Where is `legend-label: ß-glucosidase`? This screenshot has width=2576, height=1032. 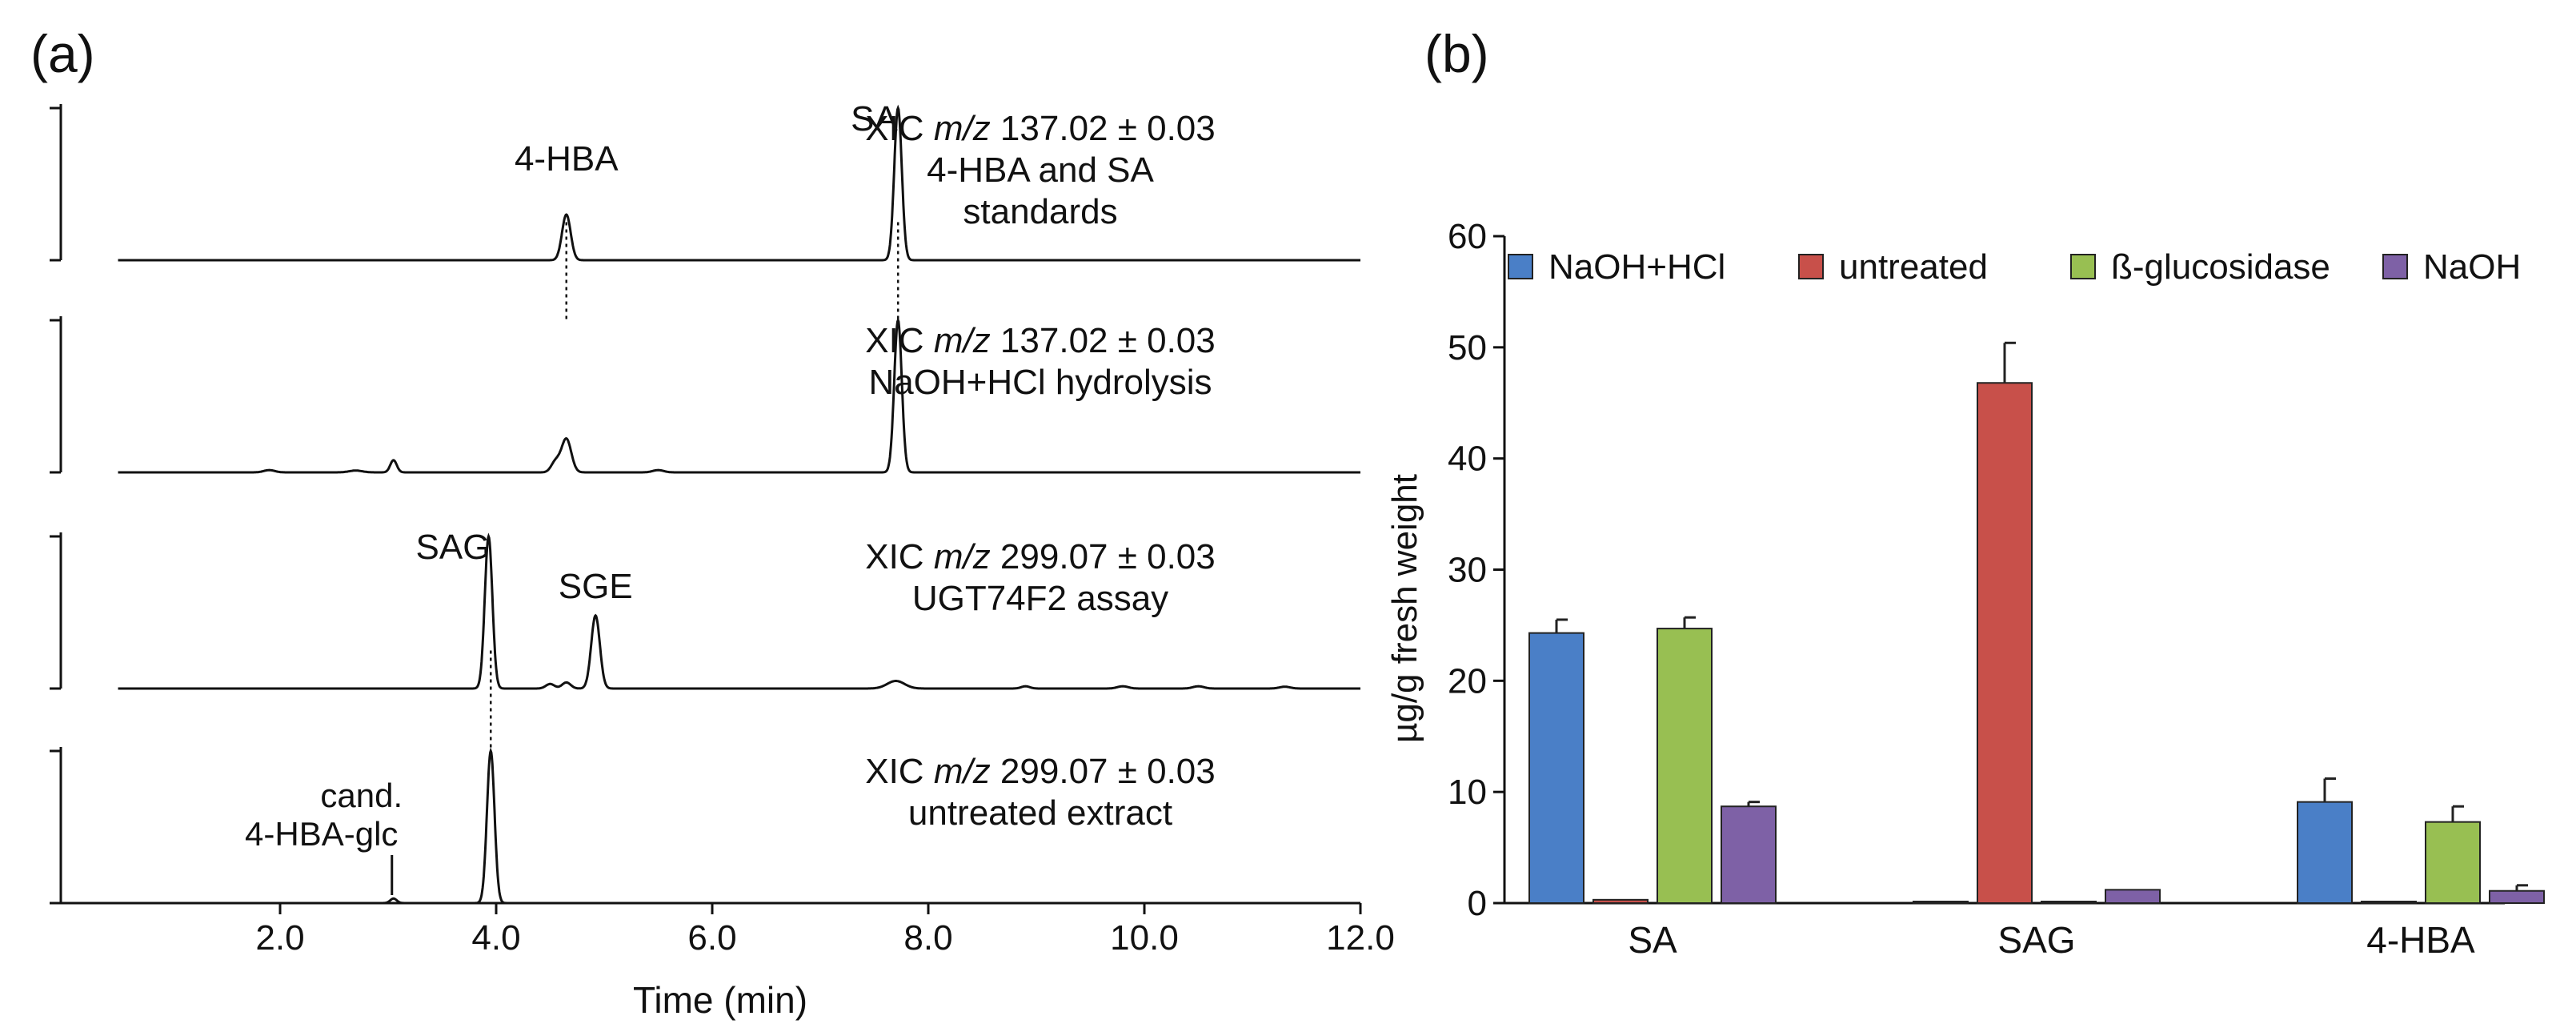 legend-label: ß-glucosidase is located at coordinates (2220, 267).